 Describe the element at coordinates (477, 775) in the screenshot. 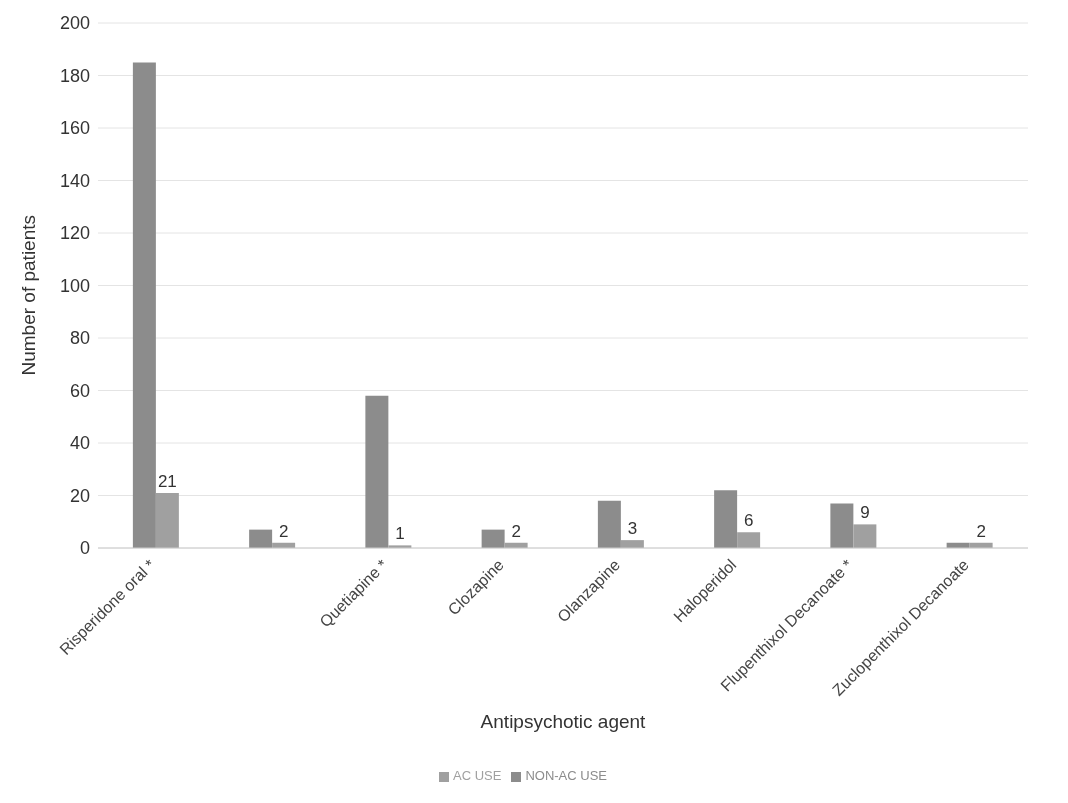

I see `legend-label: AC USE` at that location.